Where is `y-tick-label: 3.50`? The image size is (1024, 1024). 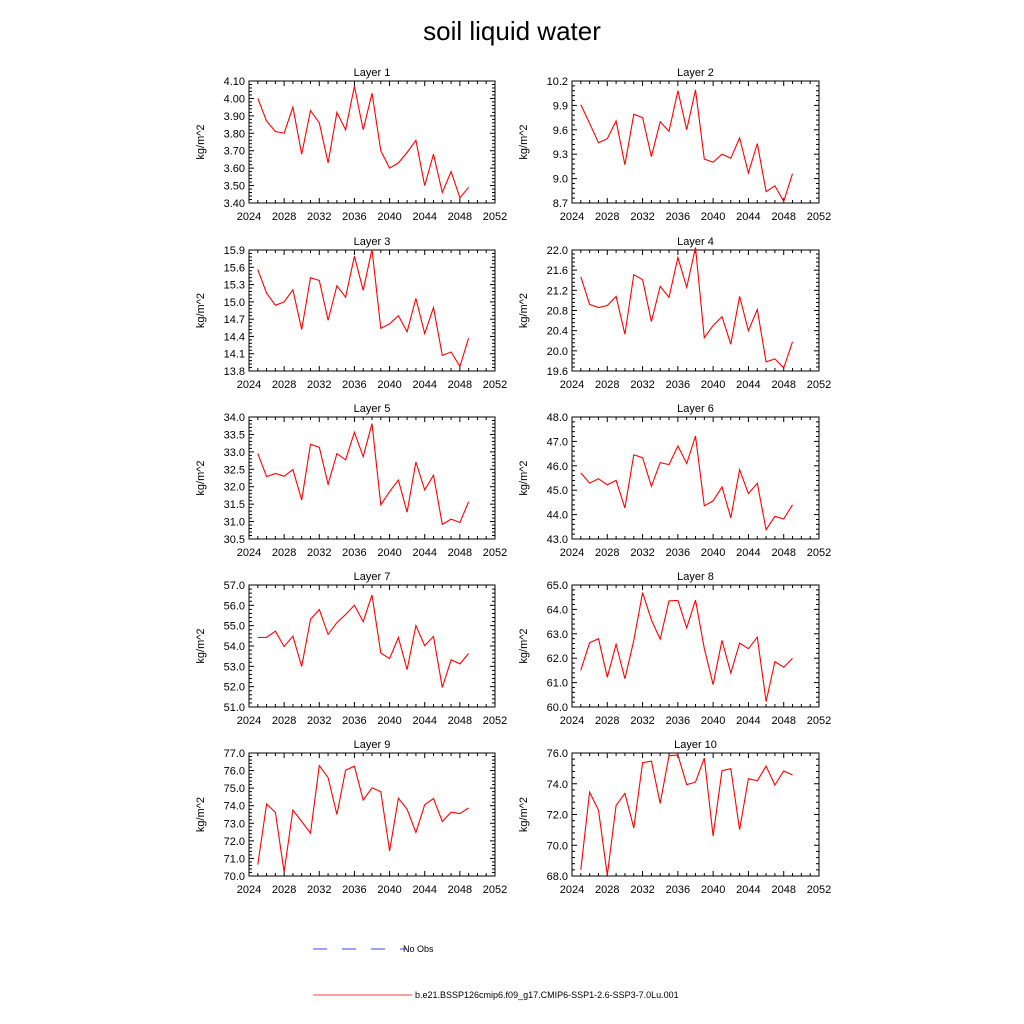
y-tick-label: 3.50 is located at coordinates (234, 187).